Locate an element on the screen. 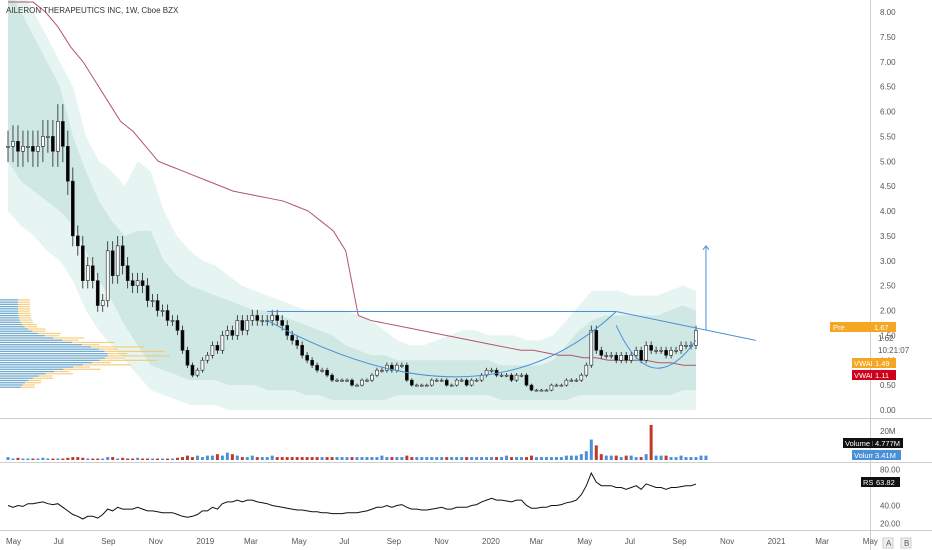 The image size is (932, 550). rsi-pane is located at coordinates (352, 495).